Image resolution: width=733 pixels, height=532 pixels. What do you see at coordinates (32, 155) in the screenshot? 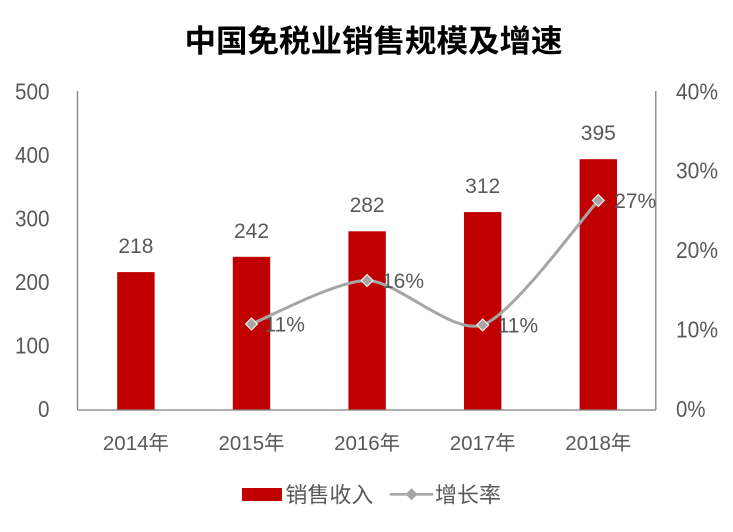
I see `svg-text: 400` at bounding box center [32, 155].